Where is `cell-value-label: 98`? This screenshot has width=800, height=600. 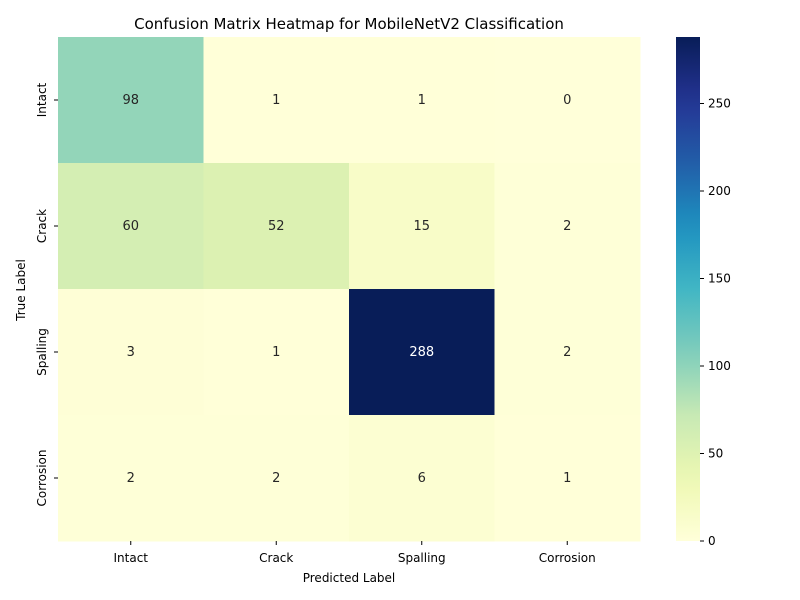 cell-value-label: 98 is located at coordinates (130, 100).